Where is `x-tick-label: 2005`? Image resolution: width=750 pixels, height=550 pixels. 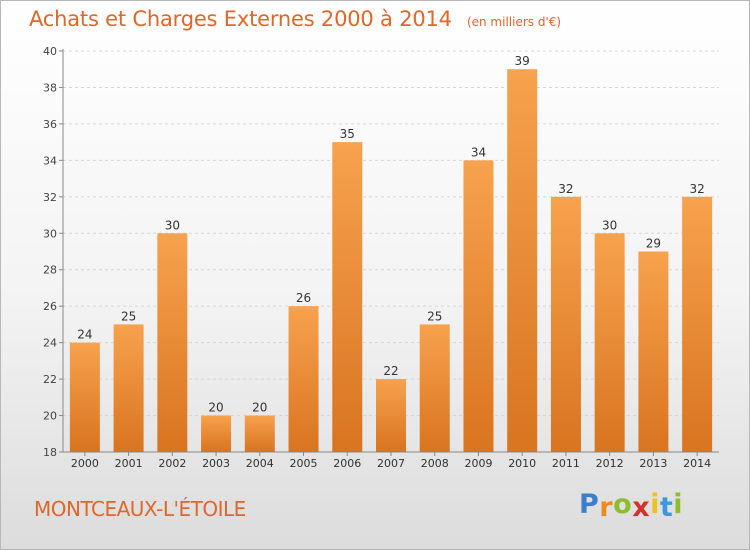 x-tick-label: 2005 is located at coordinates (304, 463).